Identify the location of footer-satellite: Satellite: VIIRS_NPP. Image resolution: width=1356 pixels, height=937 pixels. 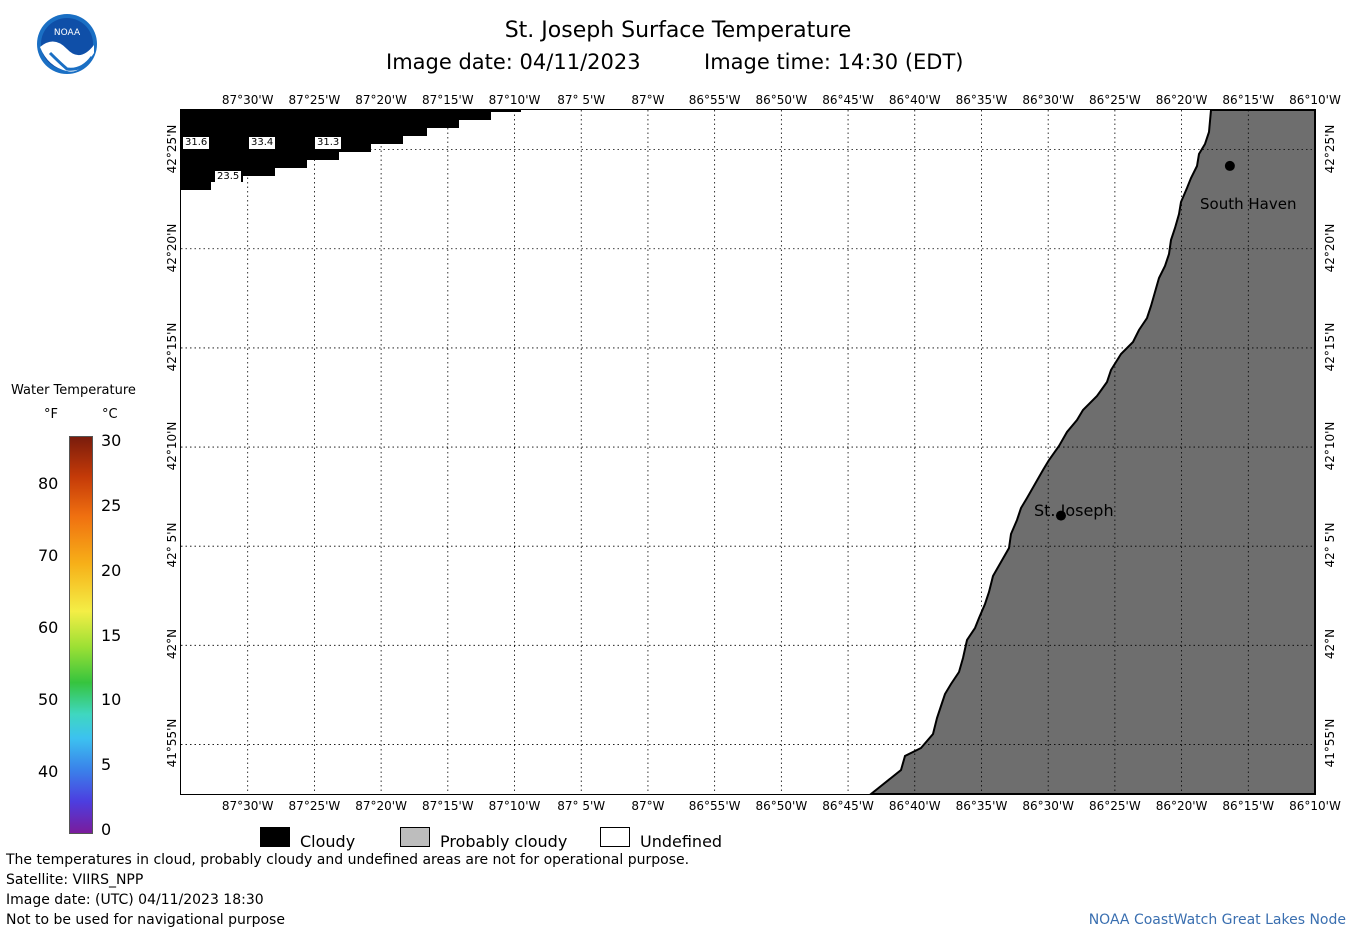
(75, 880).